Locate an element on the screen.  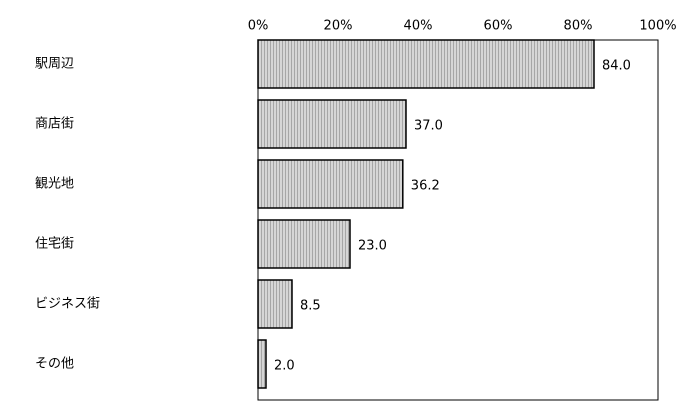
x-tick-label: 20% is located at coordinates (338, 26).